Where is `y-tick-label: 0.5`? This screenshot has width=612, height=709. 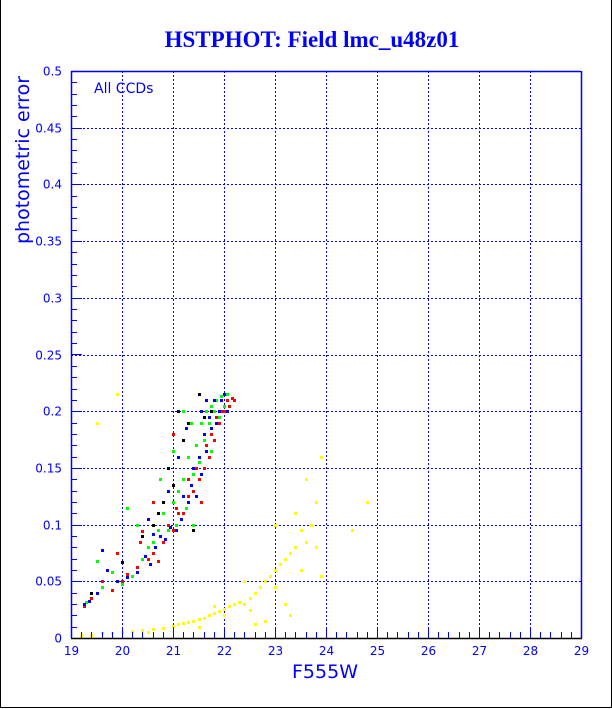 y-tick-label: 0.5 is located at coordinates (52, 72).